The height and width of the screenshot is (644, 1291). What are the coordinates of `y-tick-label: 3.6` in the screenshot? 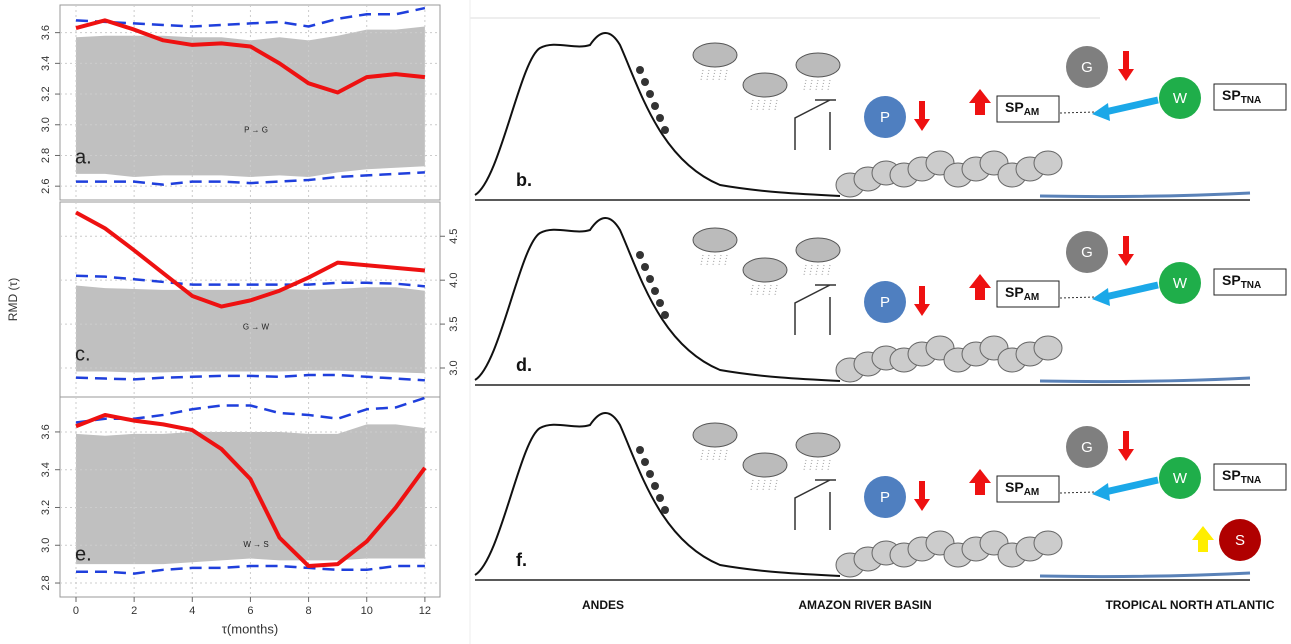 It's located at (46, 32).